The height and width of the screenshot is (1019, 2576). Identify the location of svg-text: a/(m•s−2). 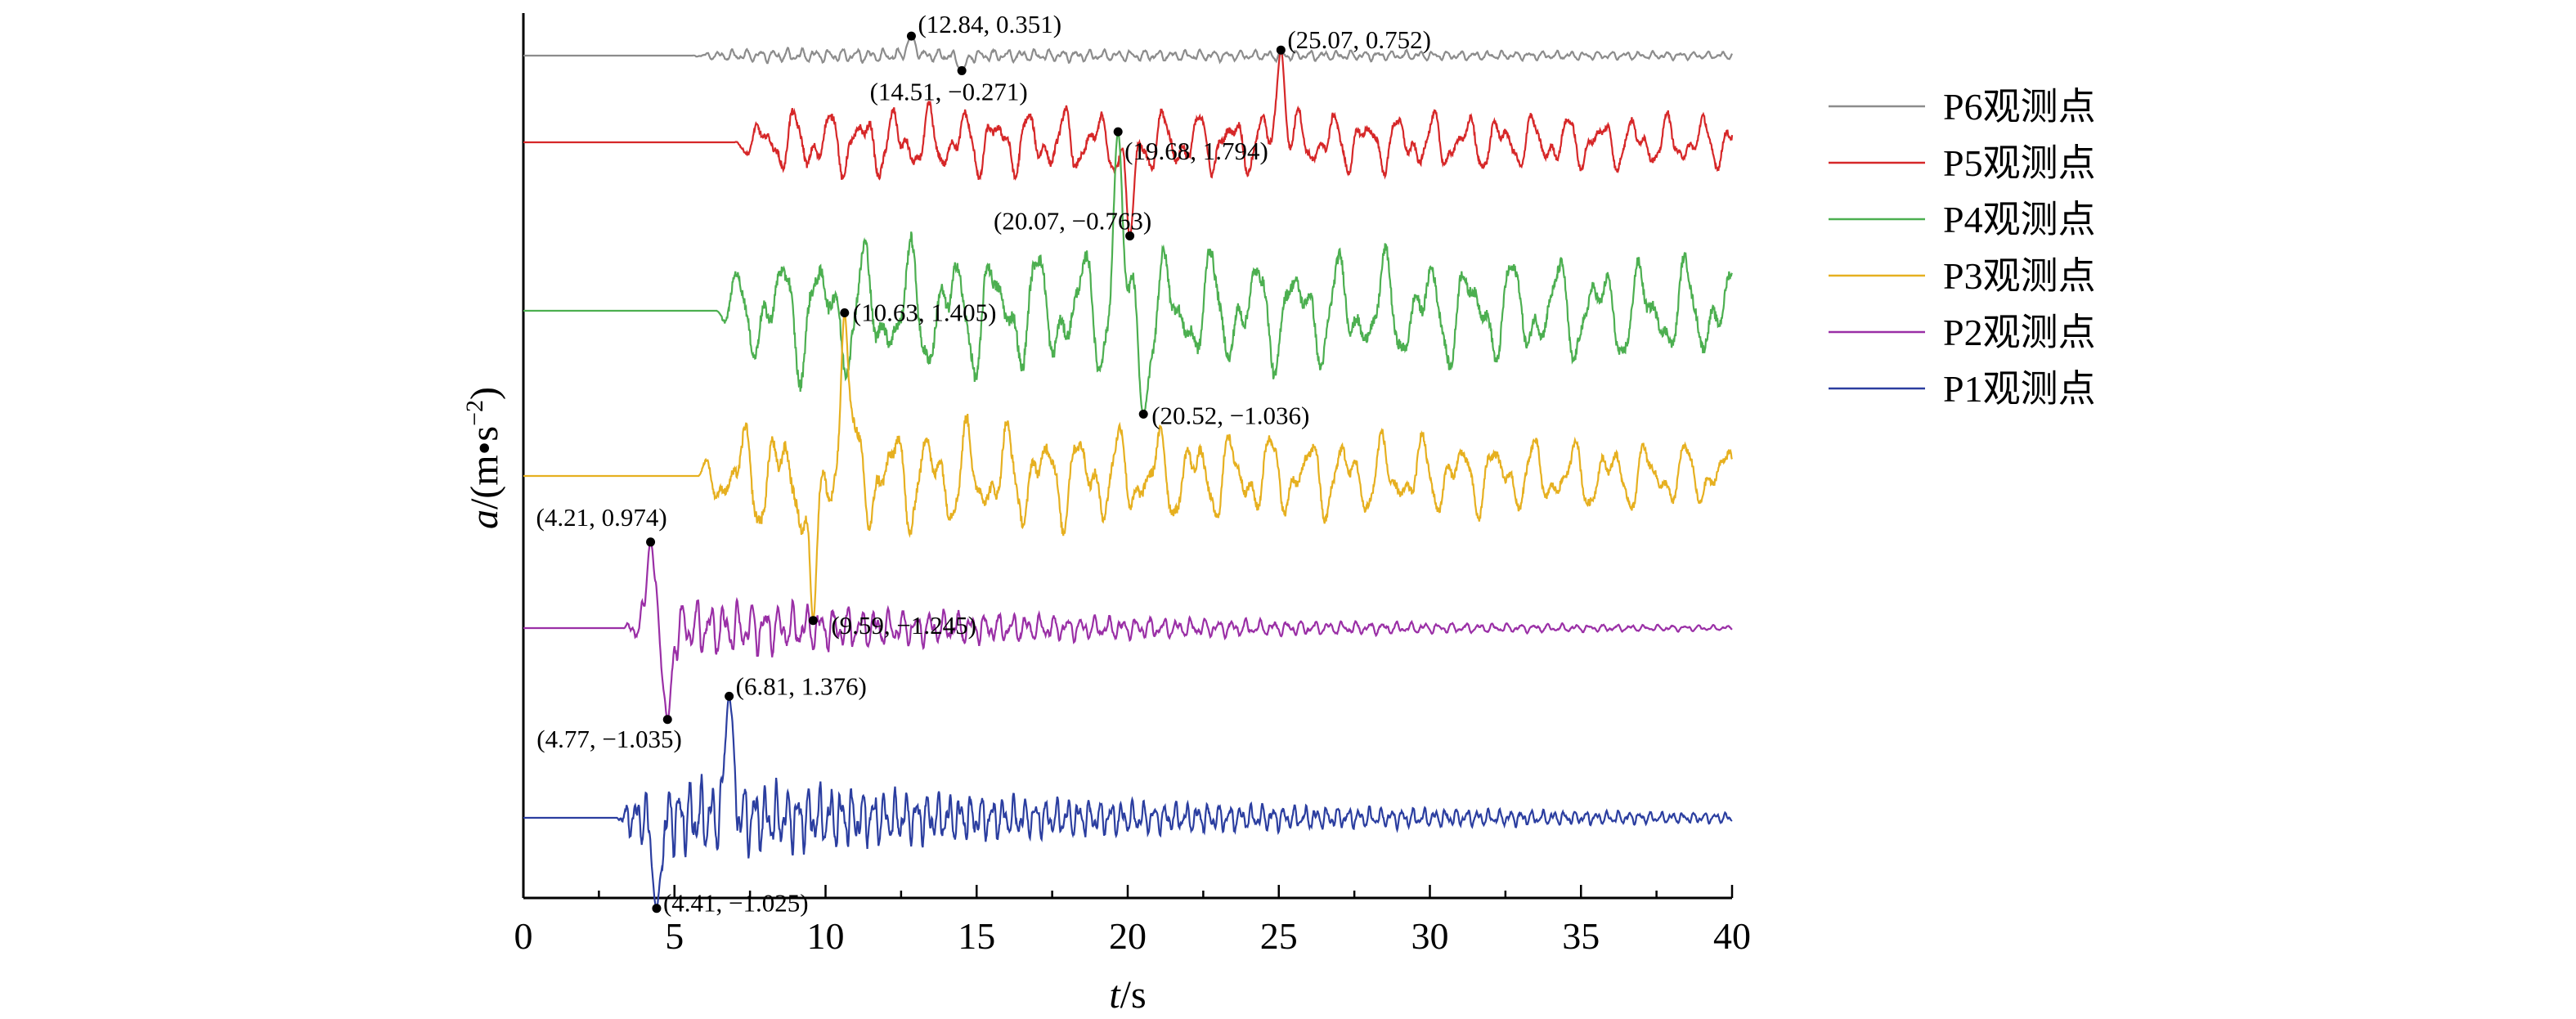
(483, 458).